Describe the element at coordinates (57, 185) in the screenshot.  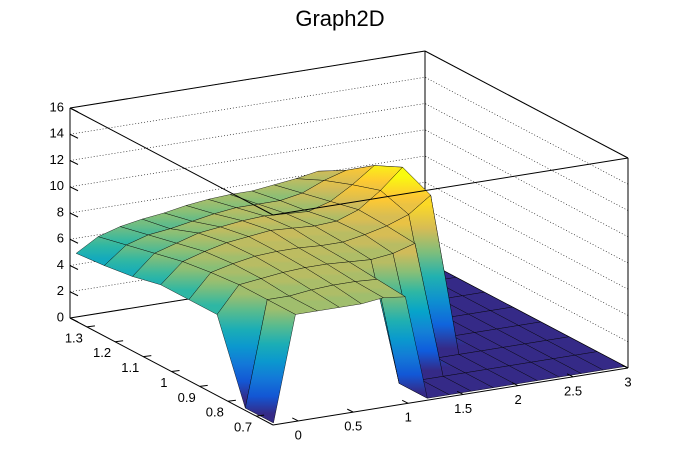
I see `z-tick-label: 10` at that location.